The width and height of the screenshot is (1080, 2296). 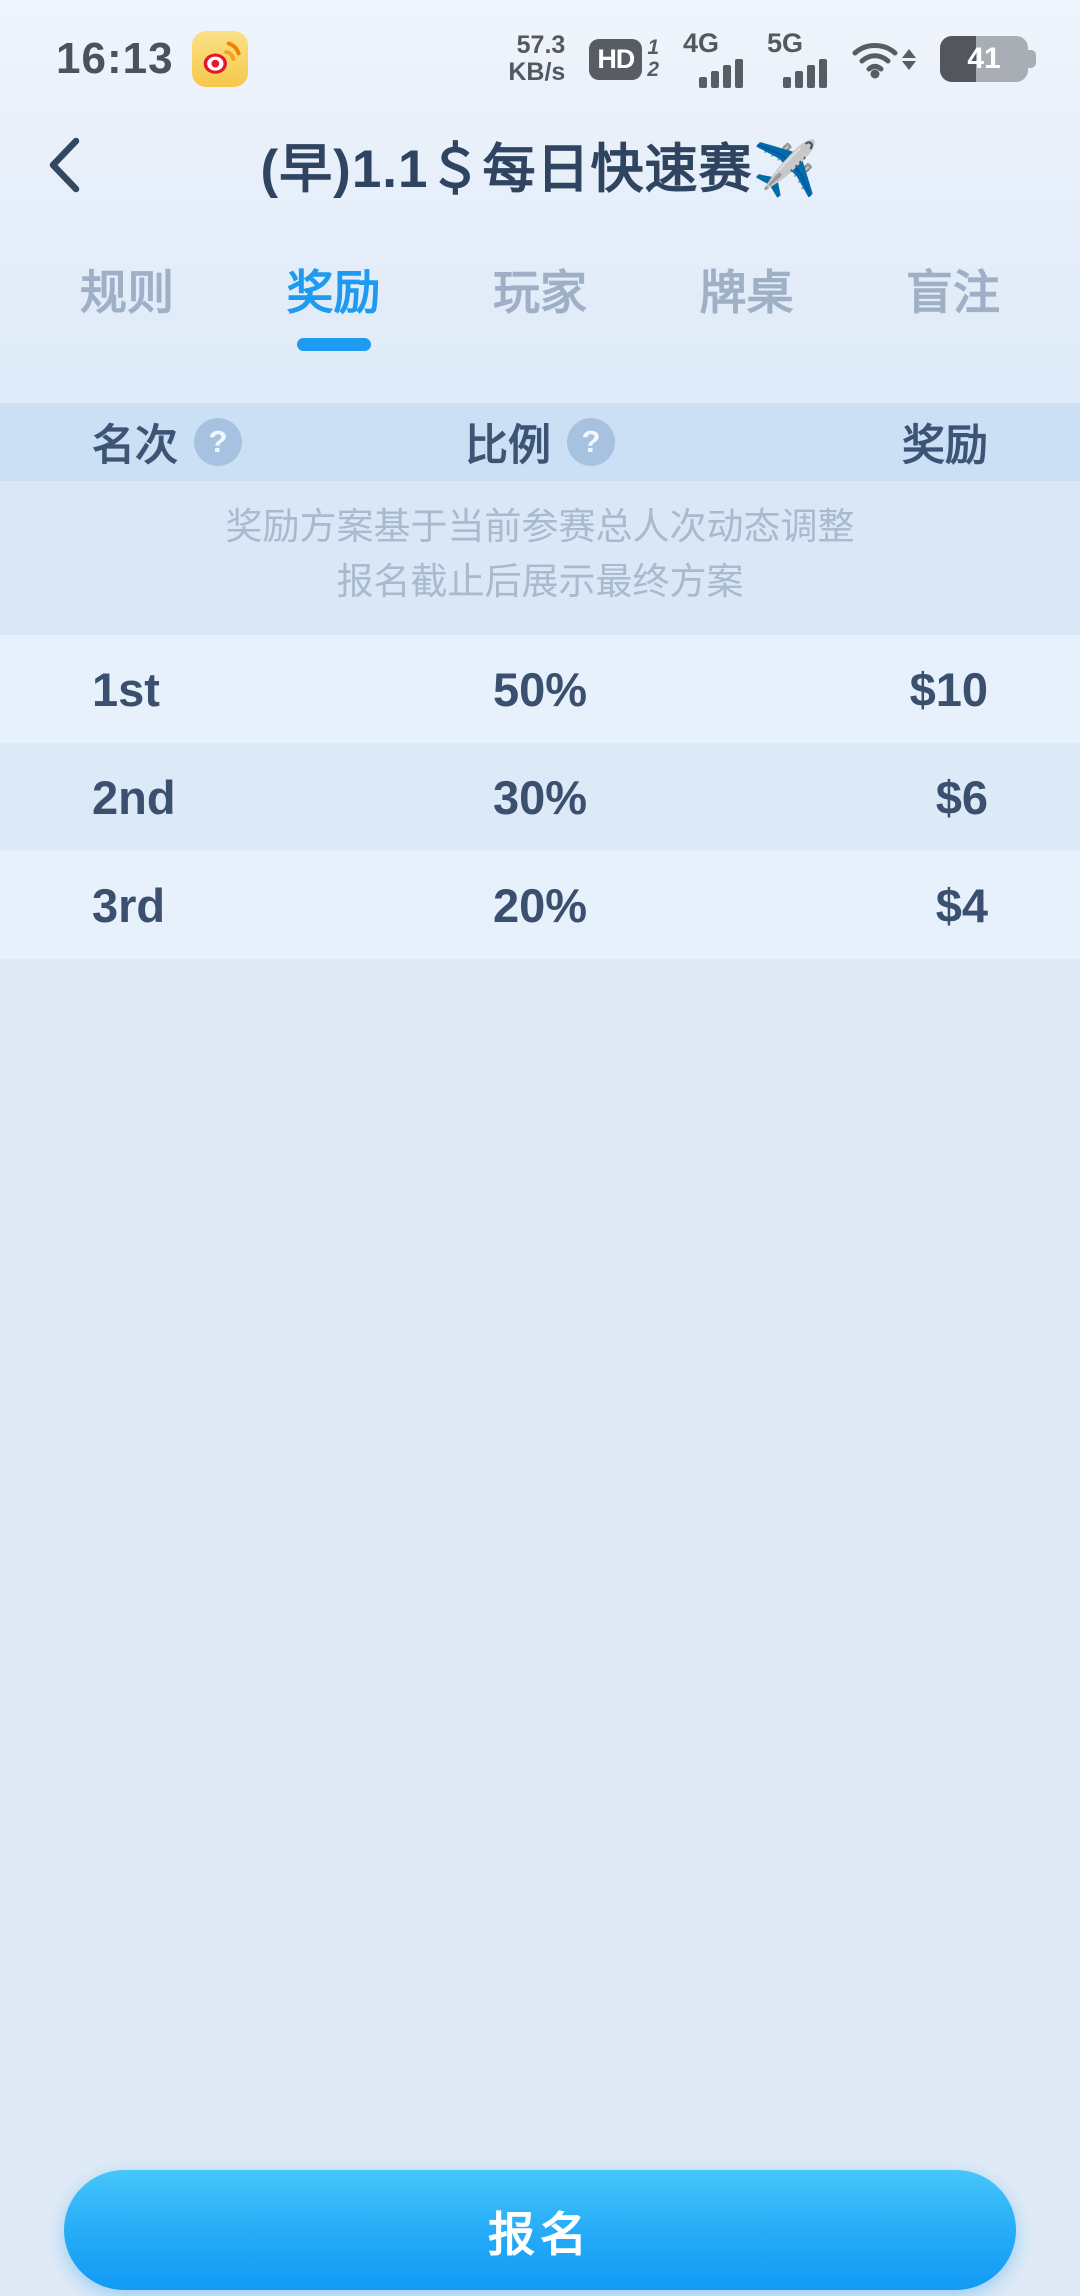 What do you see at coordinates (540, 169) in the screenshot?
I see `page-title: (早)1.1＄每日快速赛✈️` at bounding box center [540, 169].